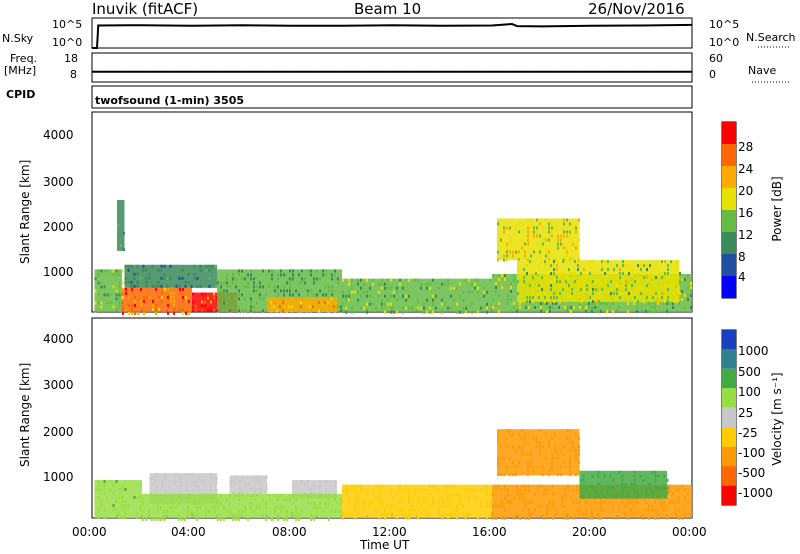  What do you see at coordinates (392, 33) in the screenshot?
I see `top-panel-frame` at bounding box center [392, 33].